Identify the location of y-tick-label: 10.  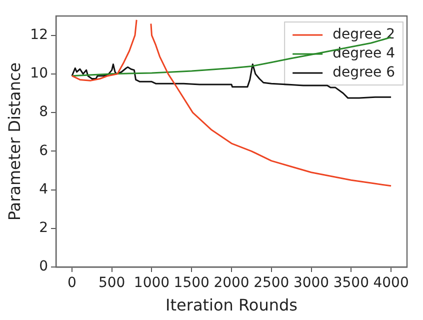
(39, 74).